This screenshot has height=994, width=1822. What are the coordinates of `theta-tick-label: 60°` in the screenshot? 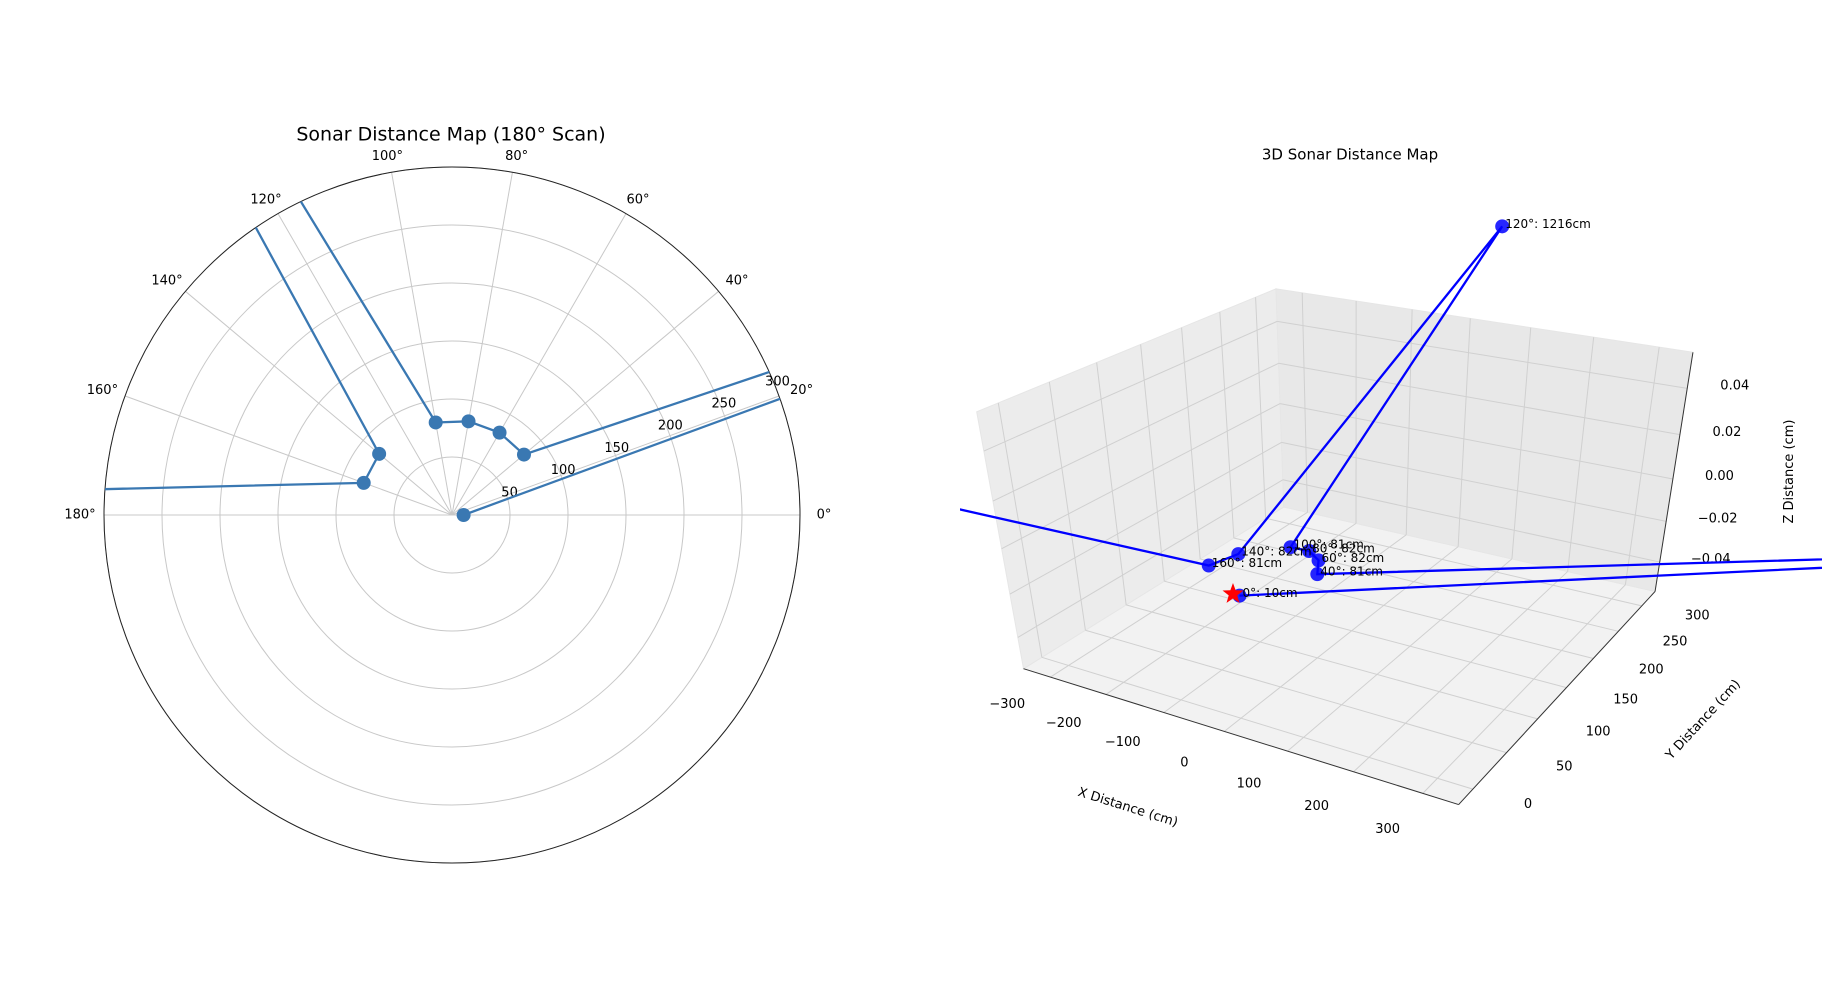 It's located at (637, 199).